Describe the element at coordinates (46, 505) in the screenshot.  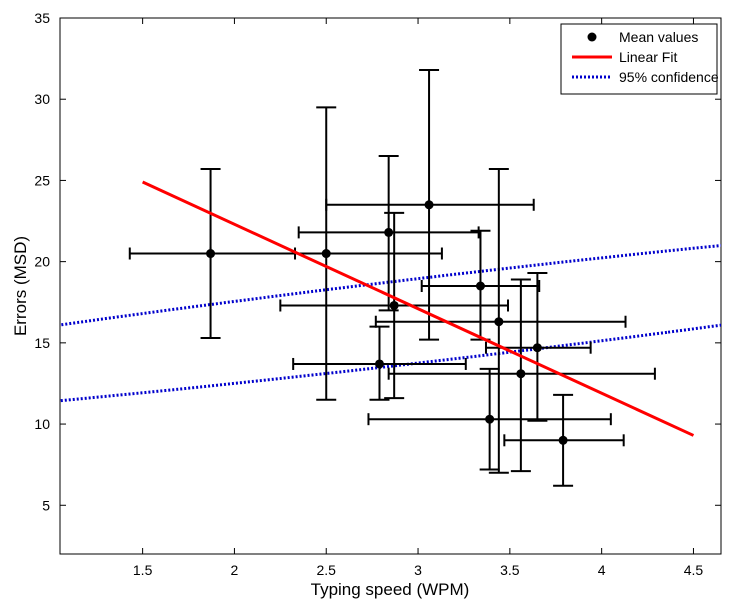
I see `y-tick-label: 5` at that location.